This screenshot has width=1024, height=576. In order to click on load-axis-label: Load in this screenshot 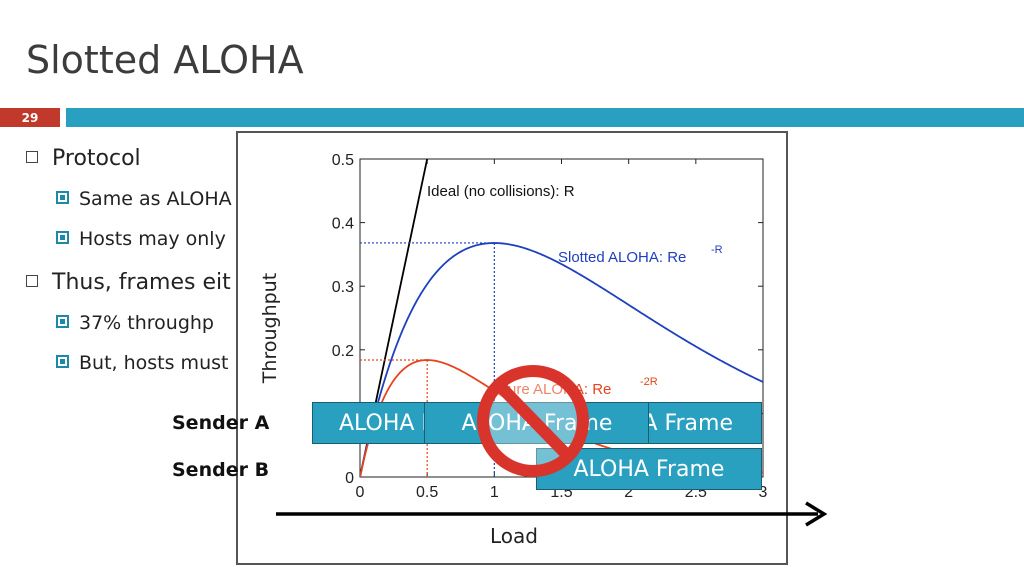, I will do `click(514, 536)`.